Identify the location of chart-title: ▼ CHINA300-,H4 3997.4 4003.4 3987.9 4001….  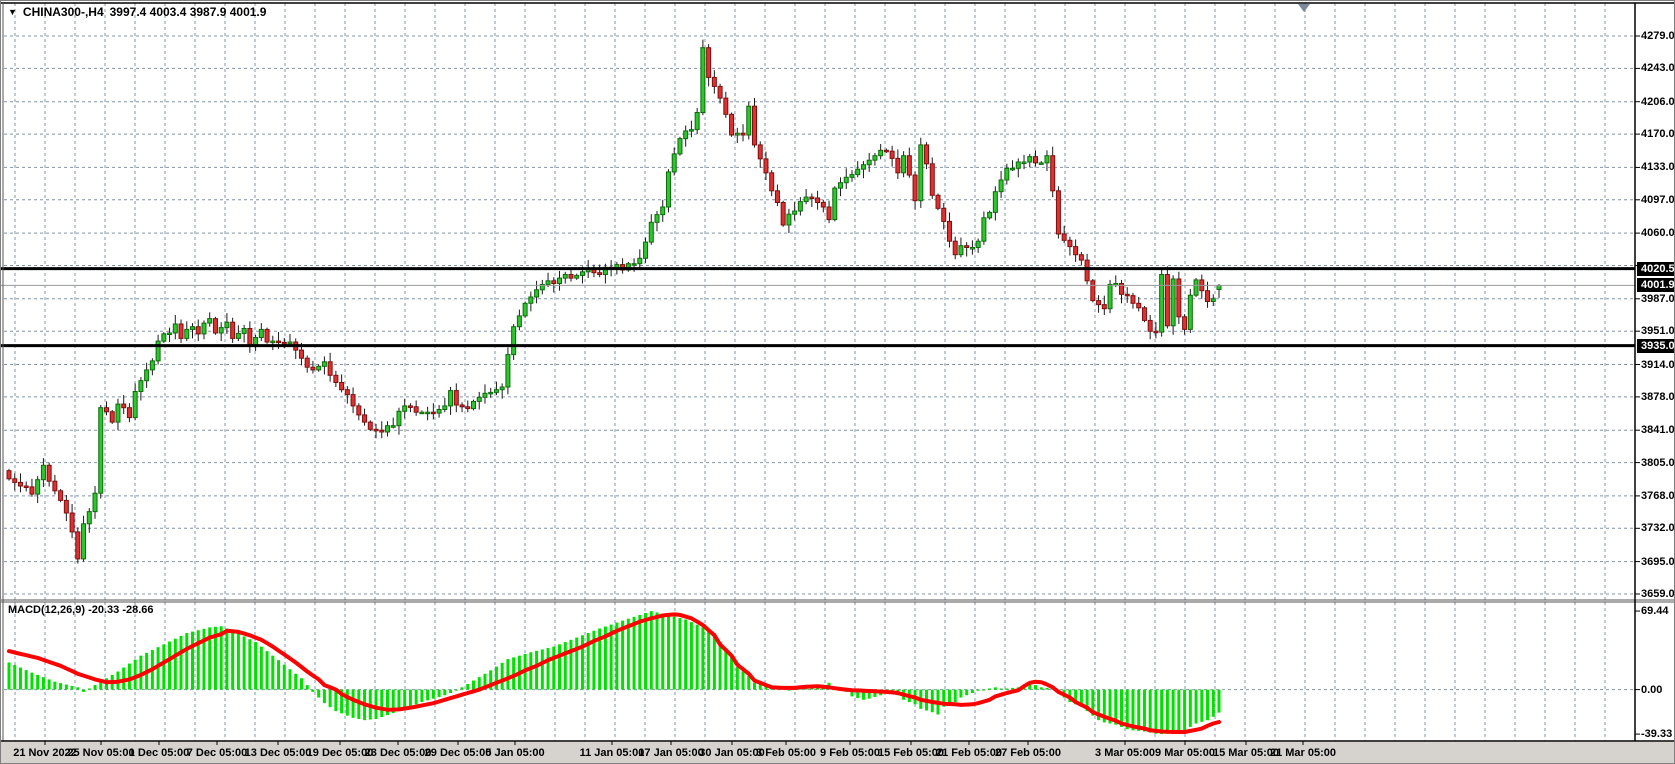
(137, 12).